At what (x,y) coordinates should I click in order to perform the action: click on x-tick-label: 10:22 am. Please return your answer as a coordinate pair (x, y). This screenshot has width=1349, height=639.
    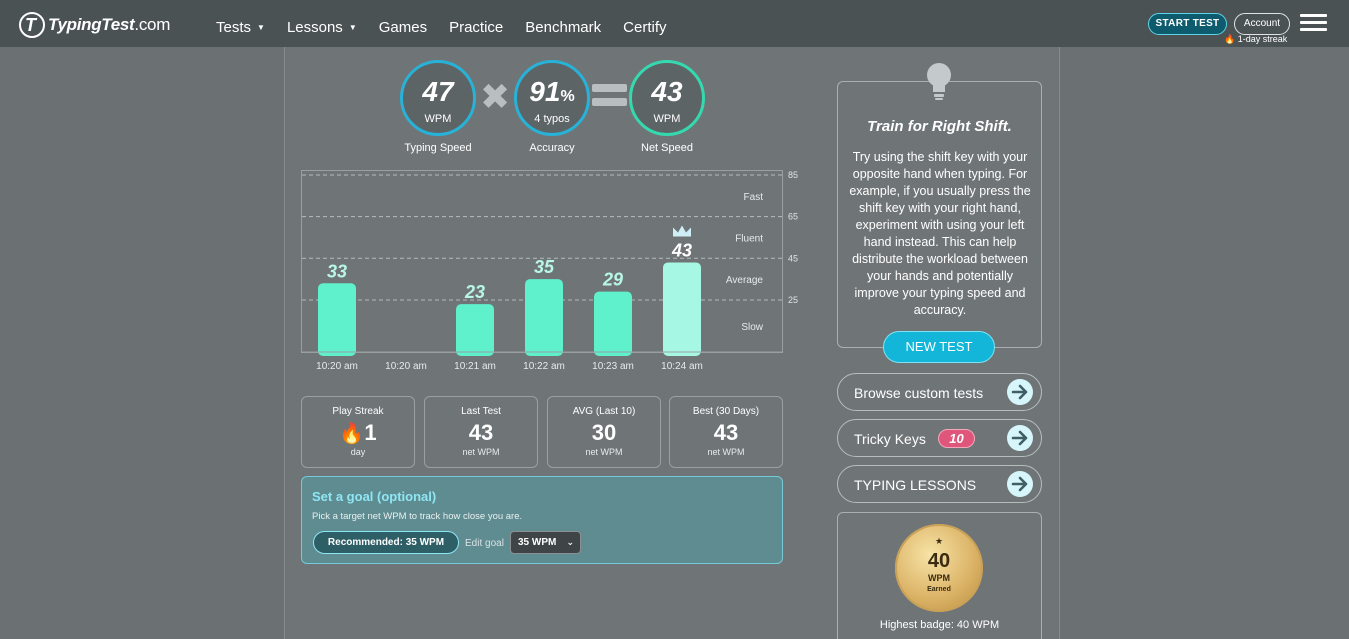
    Looking at the image, I should click on (544, 366).